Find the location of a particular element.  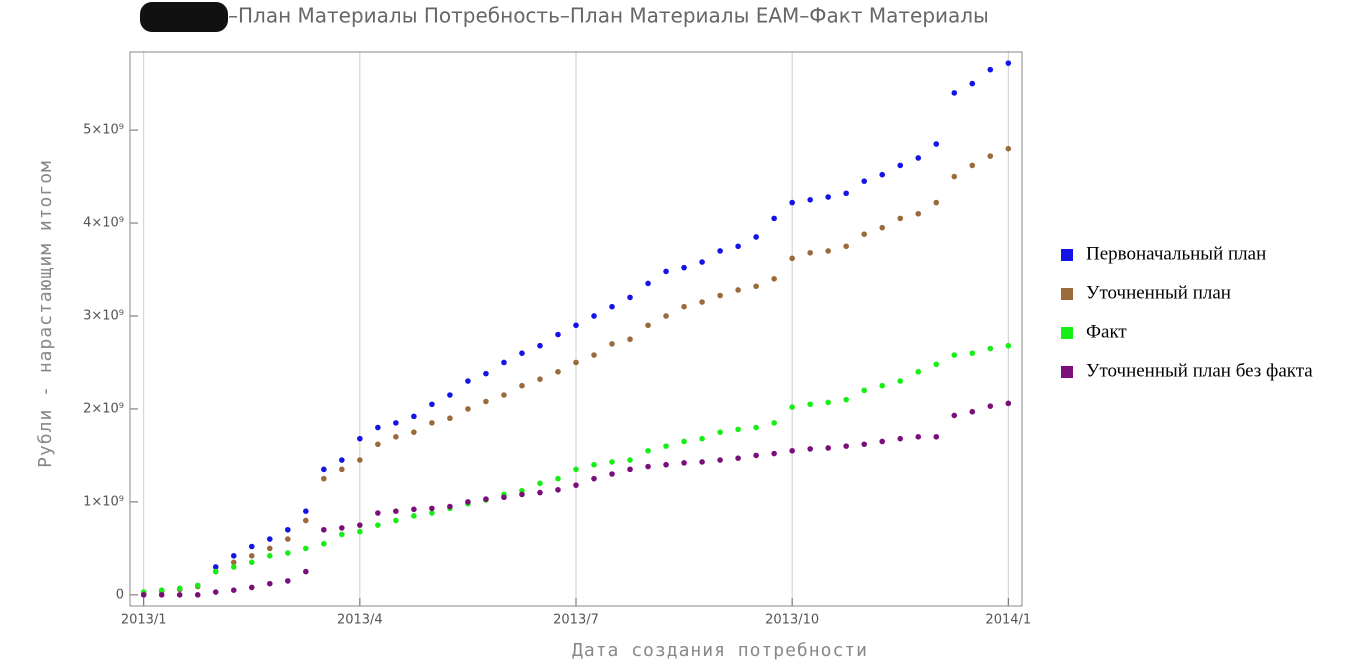

y-tick-label: 4×10⁹ is located at coordinates (103, 223).